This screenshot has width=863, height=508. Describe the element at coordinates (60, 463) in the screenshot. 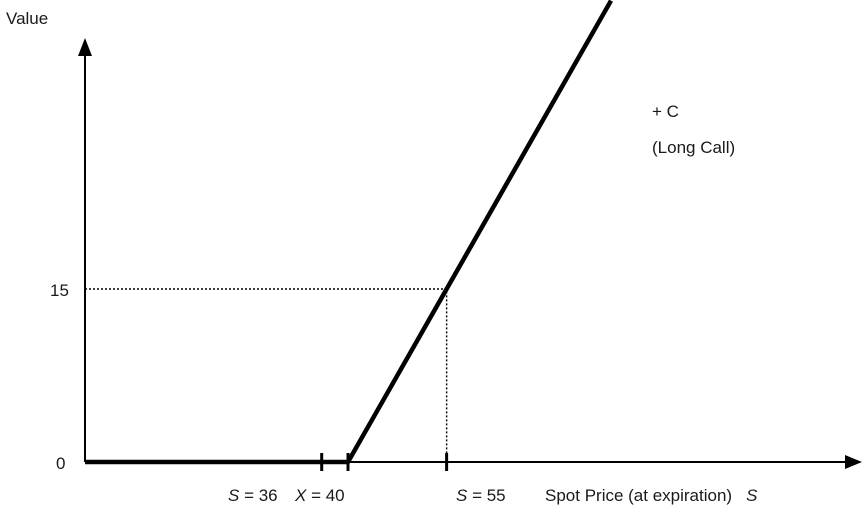

I see `y-tick-label-0: 0` at that location.